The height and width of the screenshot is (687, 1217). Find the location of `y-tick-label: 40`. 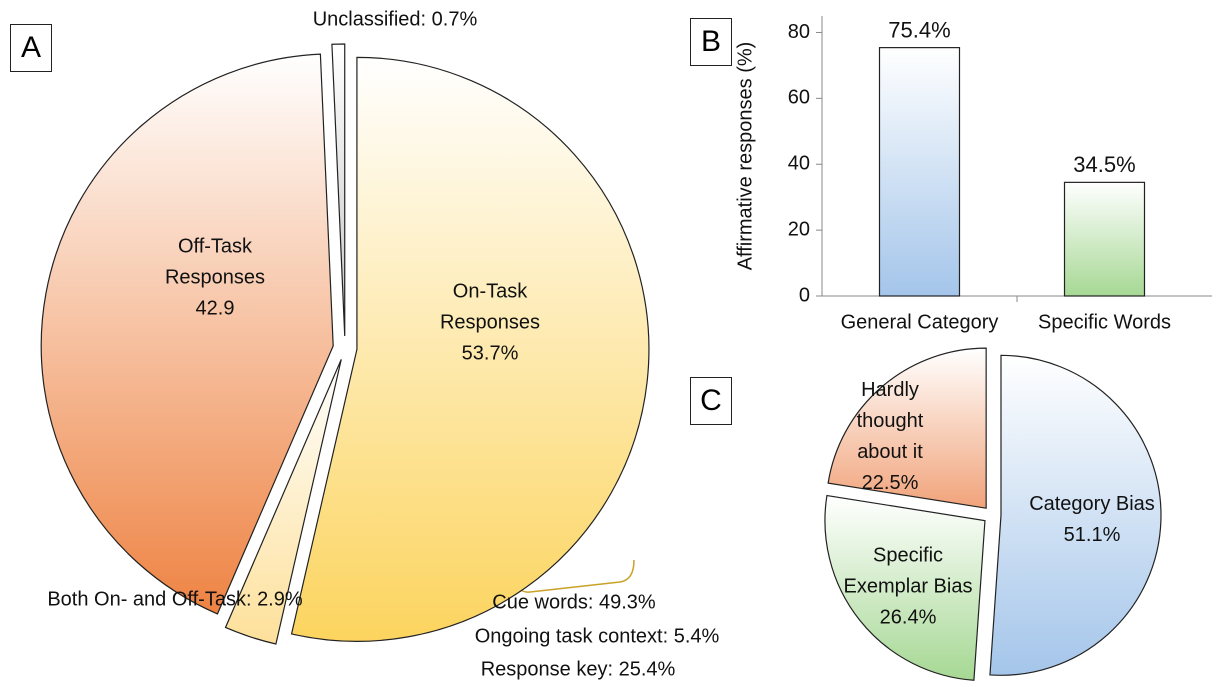

y-tick-label: 40 is located at coordinates (799, 164).